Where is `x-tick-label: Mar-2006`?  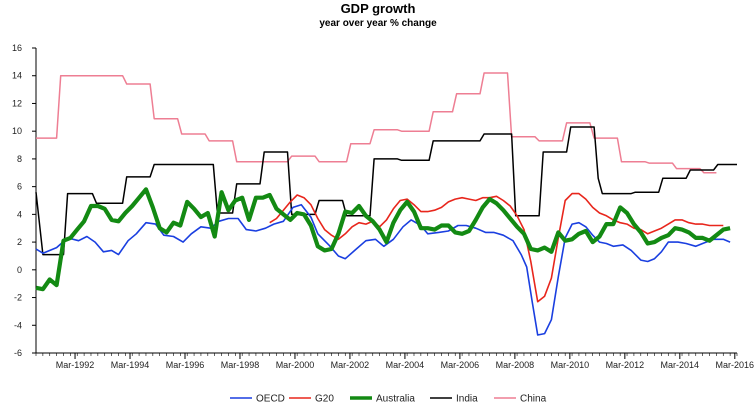 x-tick-label: Mar-2006 is located at coordinates (460, 365).